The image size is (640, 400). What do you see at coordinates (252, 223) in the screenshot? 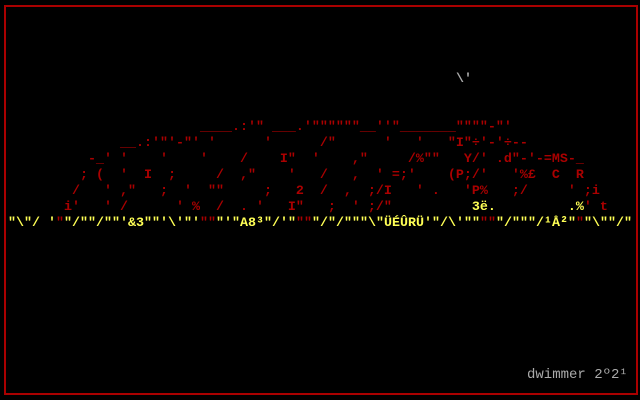
I see `art-segment: A8³` at bounding box center [252, 223].